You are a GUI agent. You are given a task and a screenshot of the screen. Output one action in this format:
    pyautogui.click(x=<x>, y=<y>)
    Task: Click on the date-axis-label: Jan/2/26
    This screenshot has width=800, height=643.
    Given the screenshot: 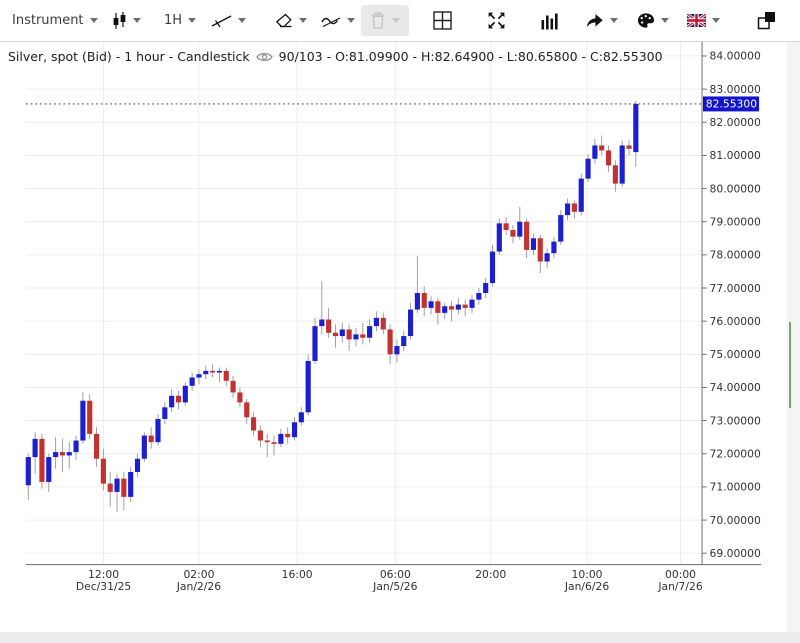 What is the action you would take?
    pyautogui.click(x=198, y=586)
    